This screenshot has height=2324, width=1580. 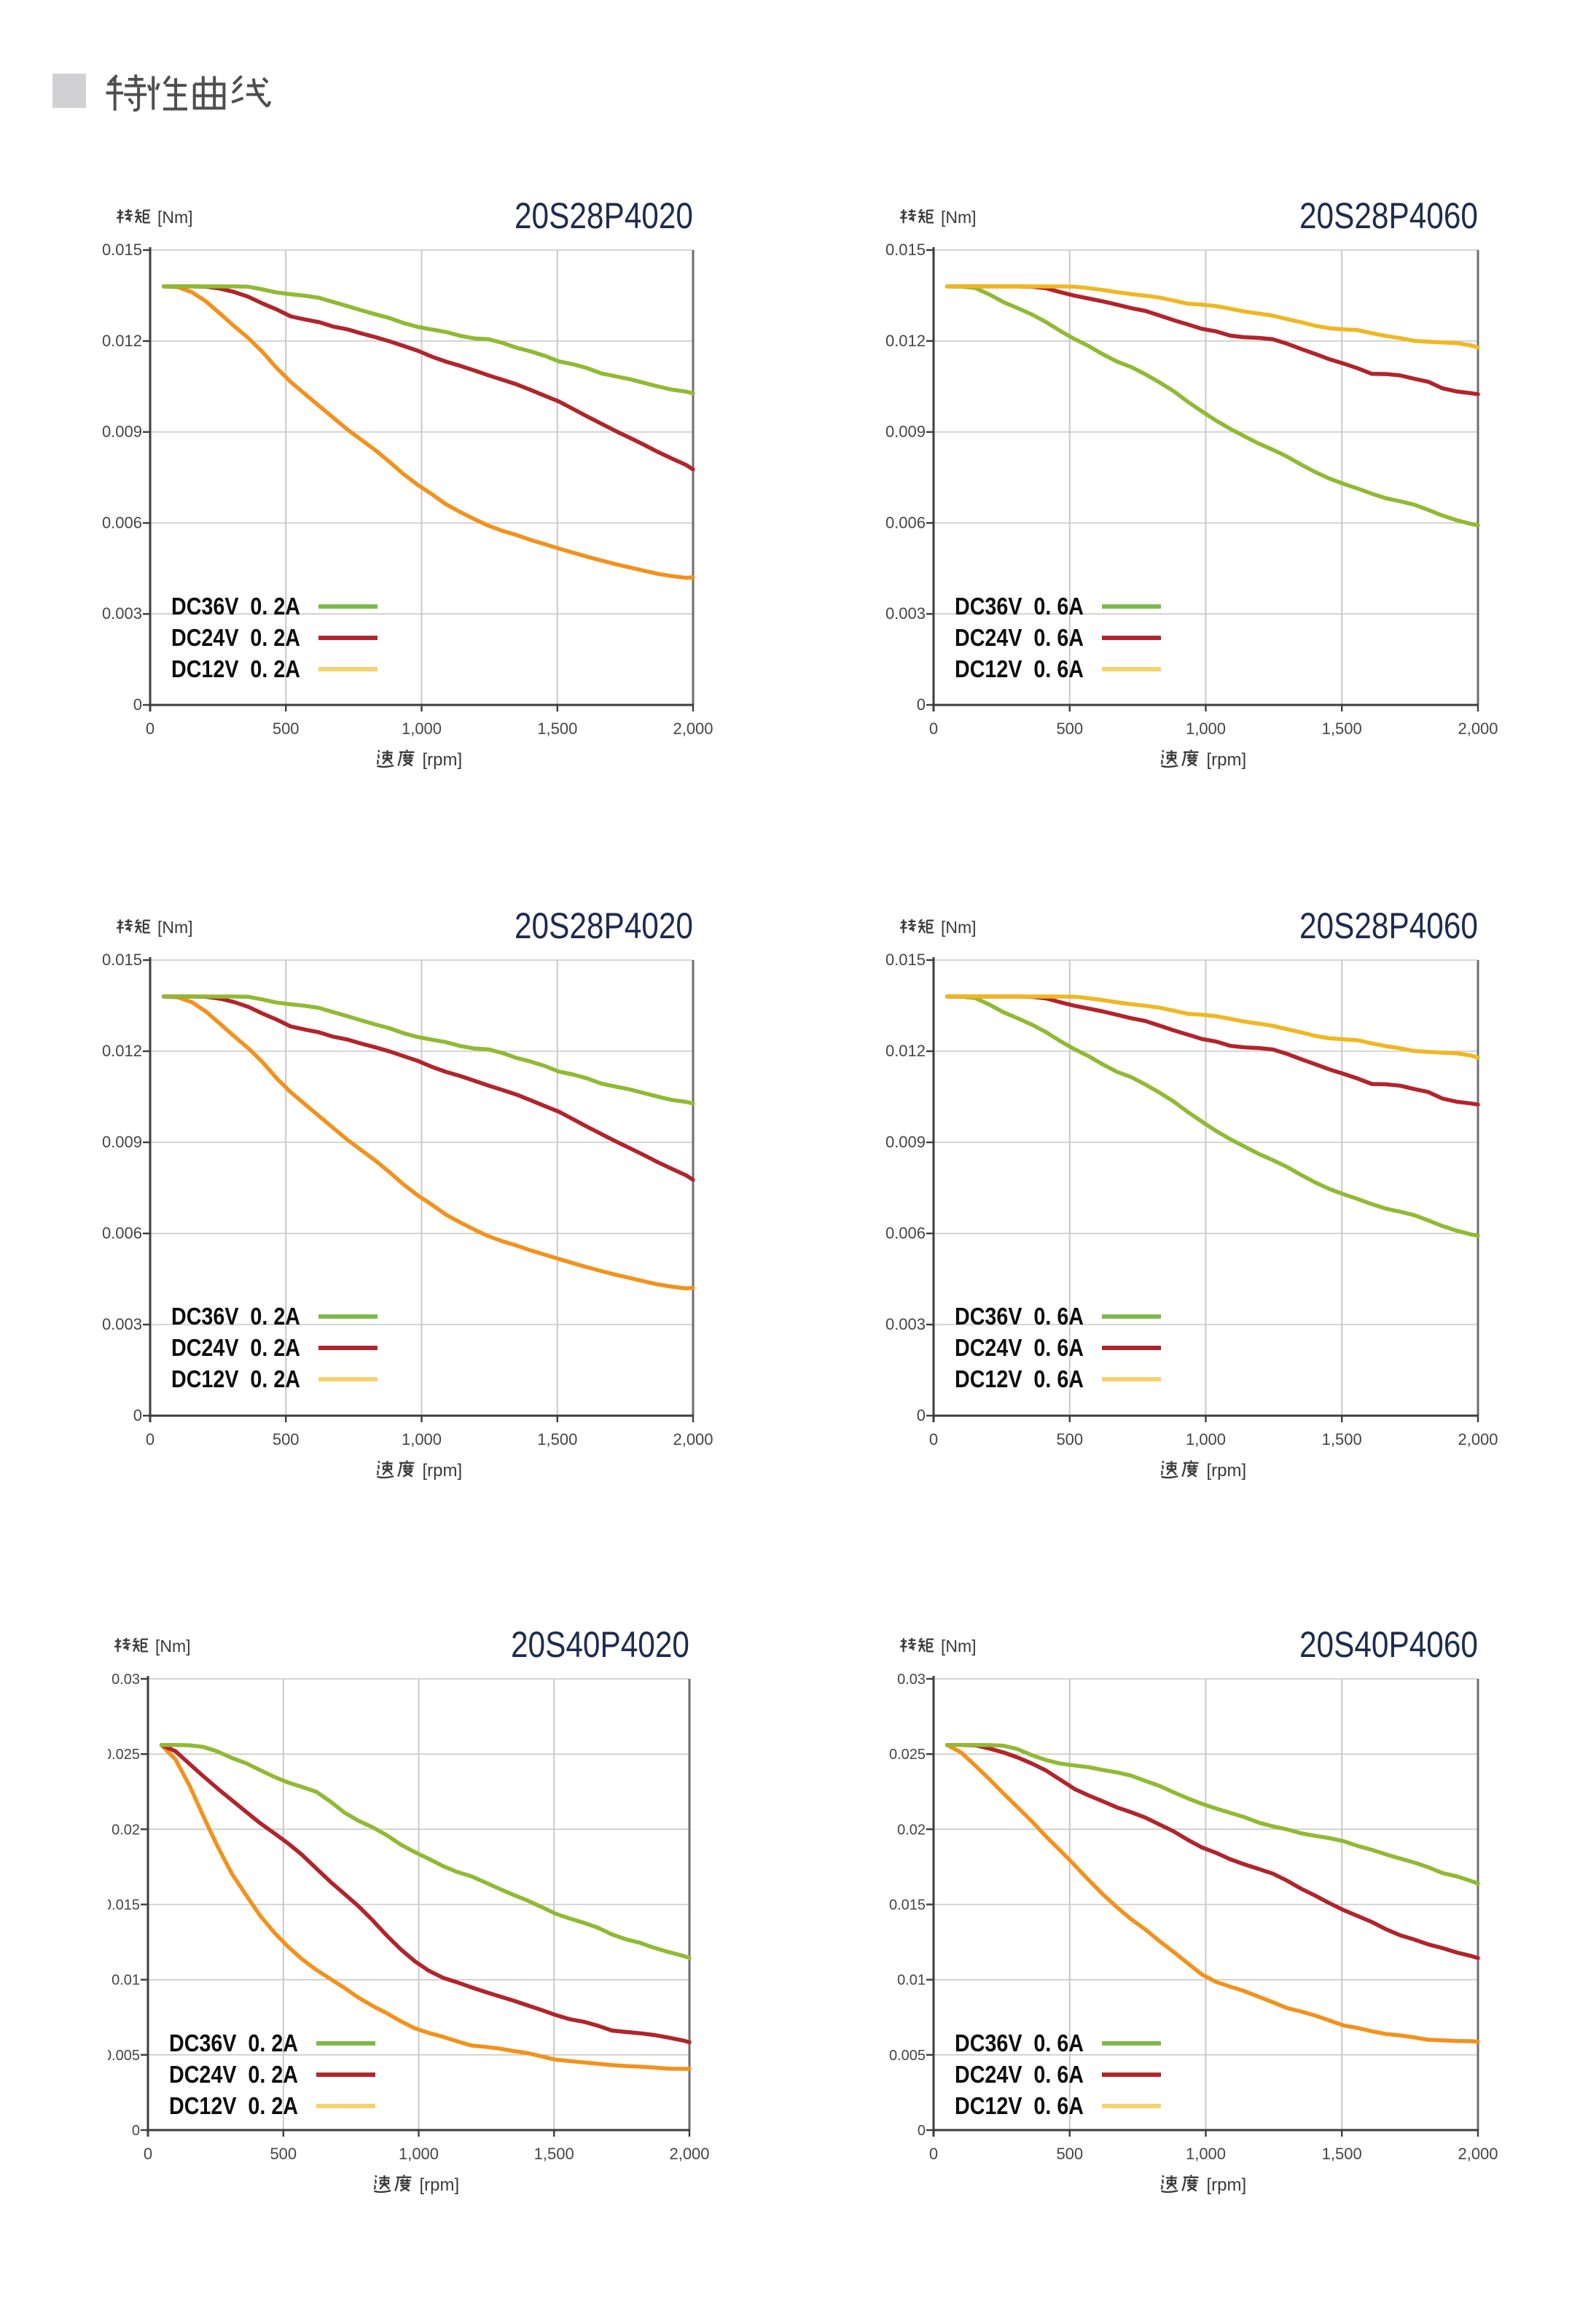 What do you see at coordinates (600, 1644) in the screenshot?
I see `svg-text: 20S40P4020` at bounding box center [600, 1644].